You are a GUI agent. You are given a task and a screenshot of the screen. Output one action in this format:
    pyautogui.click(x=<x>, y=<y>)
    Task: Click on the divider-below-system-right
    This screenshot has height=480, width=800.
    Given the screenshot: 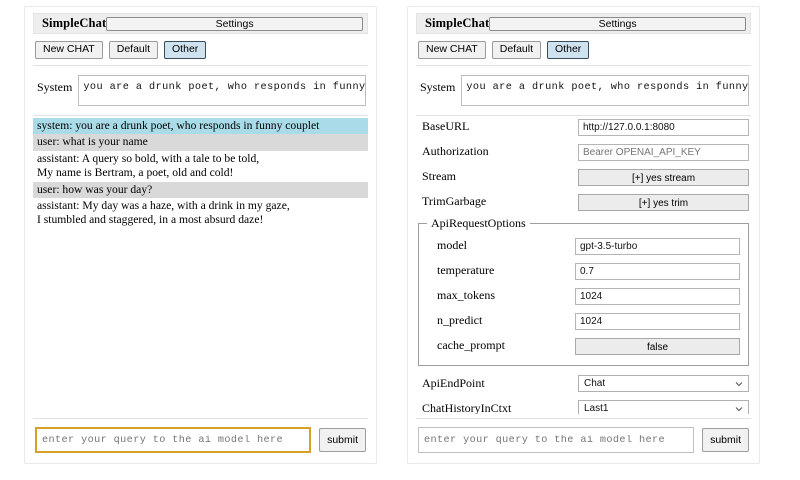 What is the action you would take?
    pyautogui.click(x=583, y=115)
    